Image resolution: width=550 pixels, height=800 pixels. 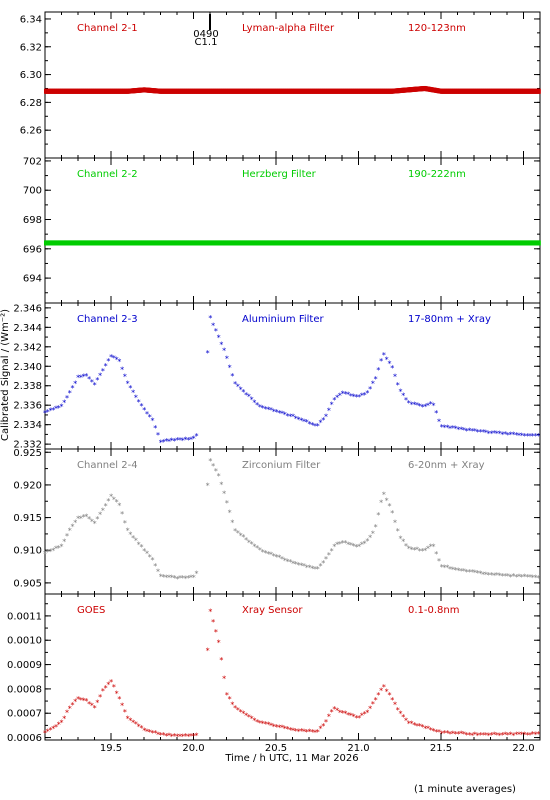 I want to click on y-tick-label: 2.332, so click(x=27, y=445).